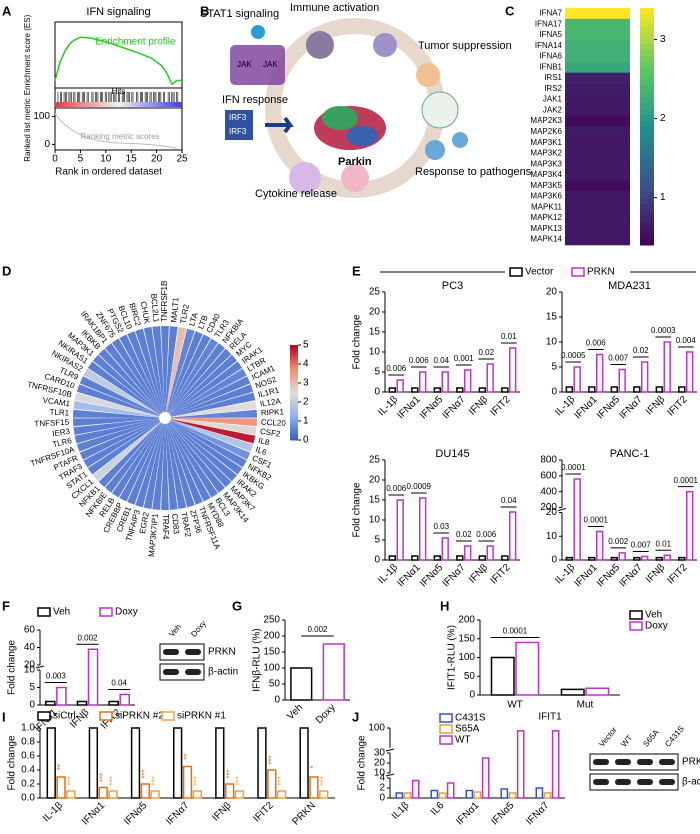 The height and width of the screenshot is (834, 700). I want to click on y2-axis-label: Ranked list metric, so click(27, 130).